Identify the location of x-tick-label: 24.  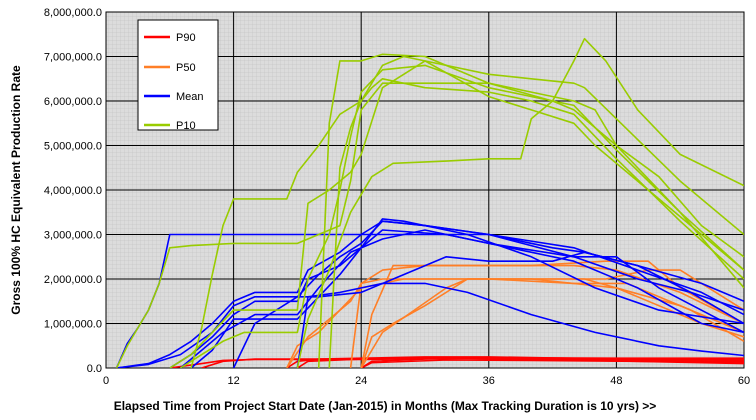
(361, 381).